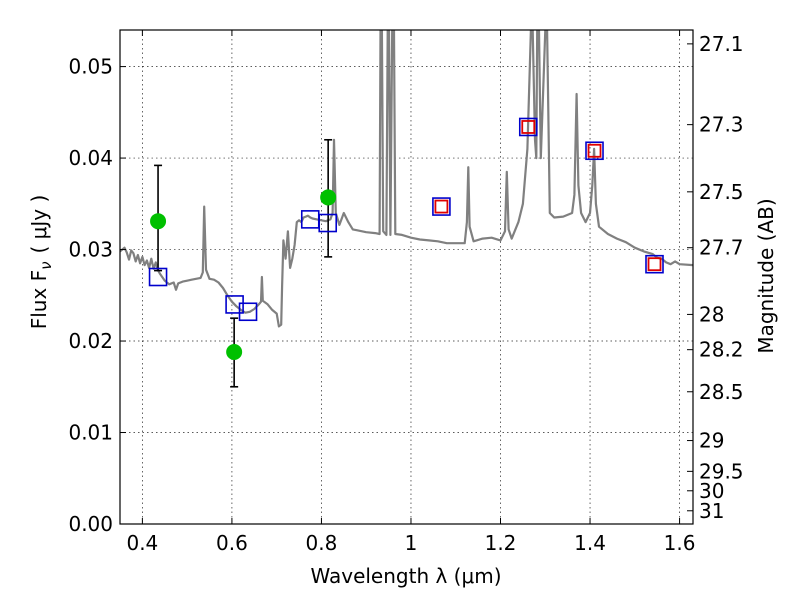  I want to click on magnitude-tick-label: 28.2, so click(721, 350).